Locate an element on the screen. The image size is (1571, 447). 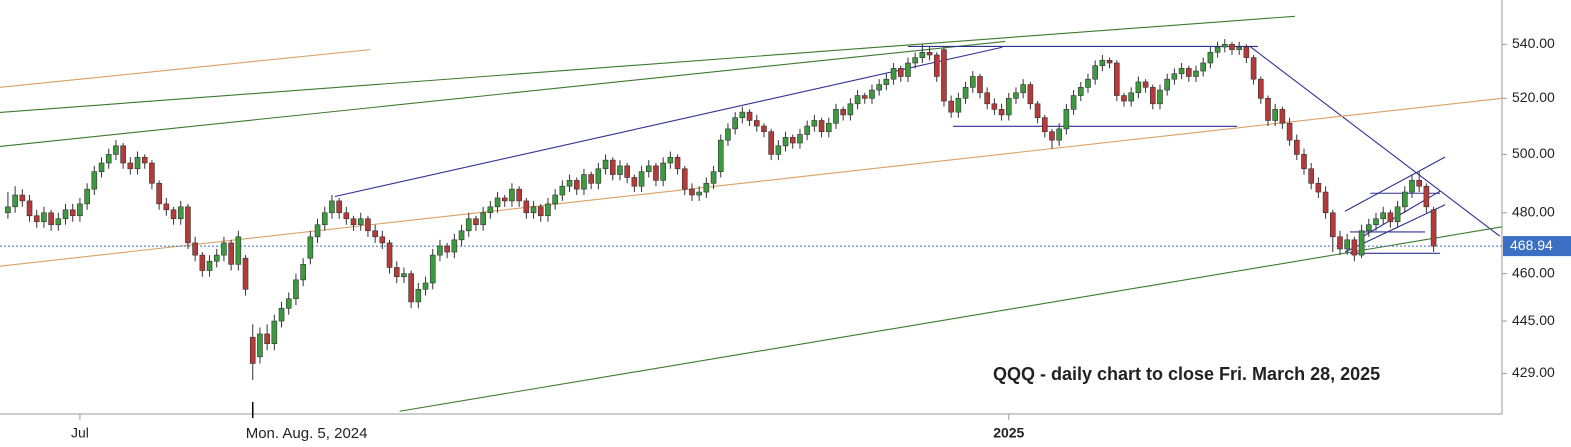
last-price-label: 468.94 is located at coordinates (1531, 245).